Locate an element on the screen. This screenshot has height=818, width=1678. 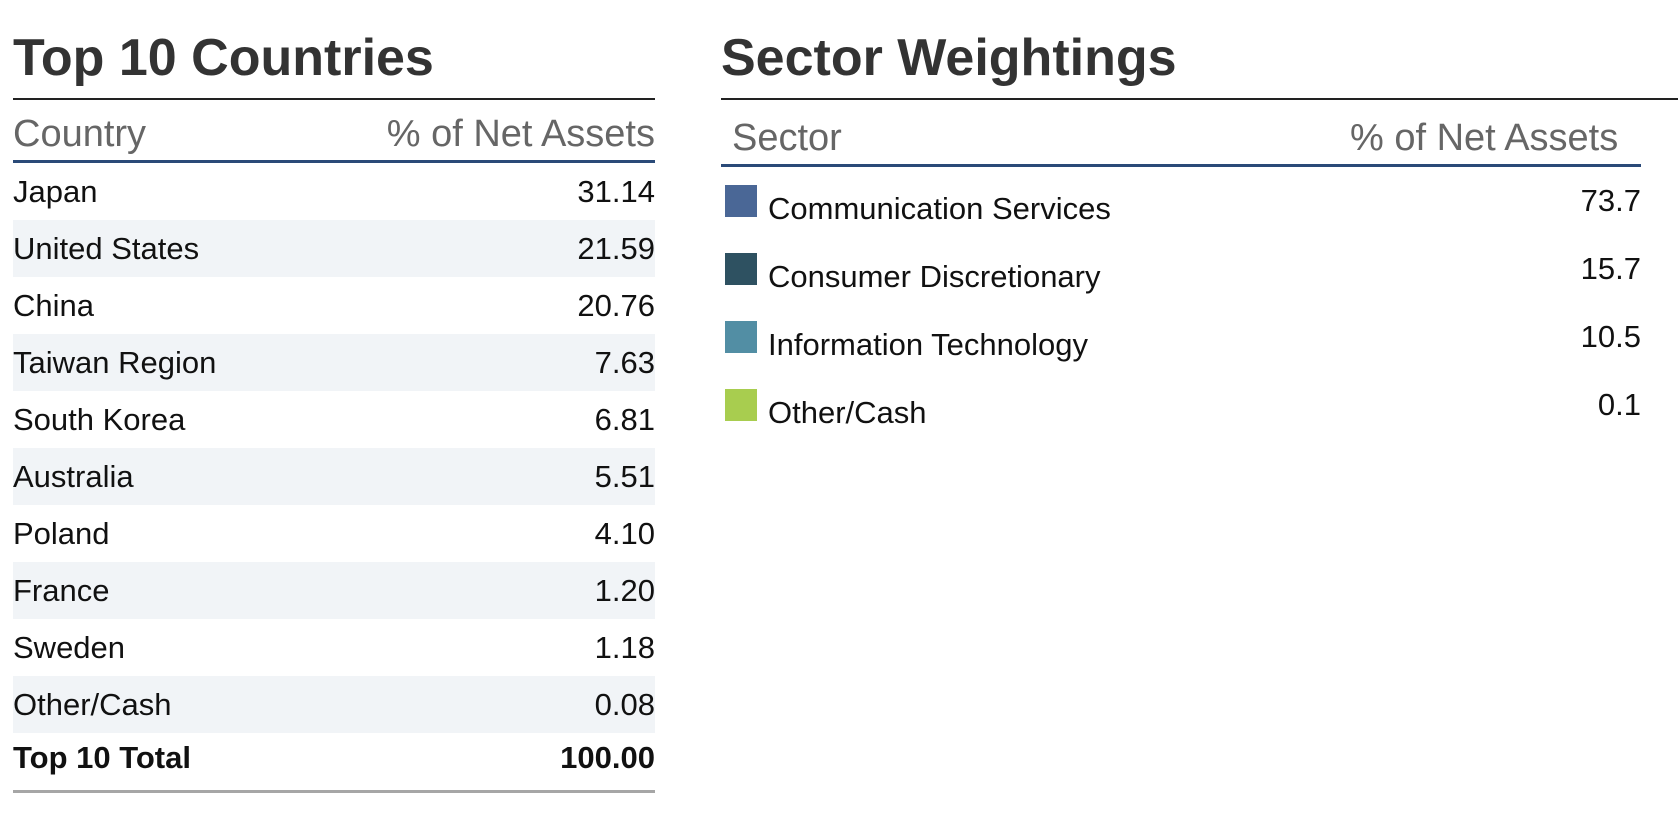
sectors-col-sector: Sector is located at coordinates (787, 138).